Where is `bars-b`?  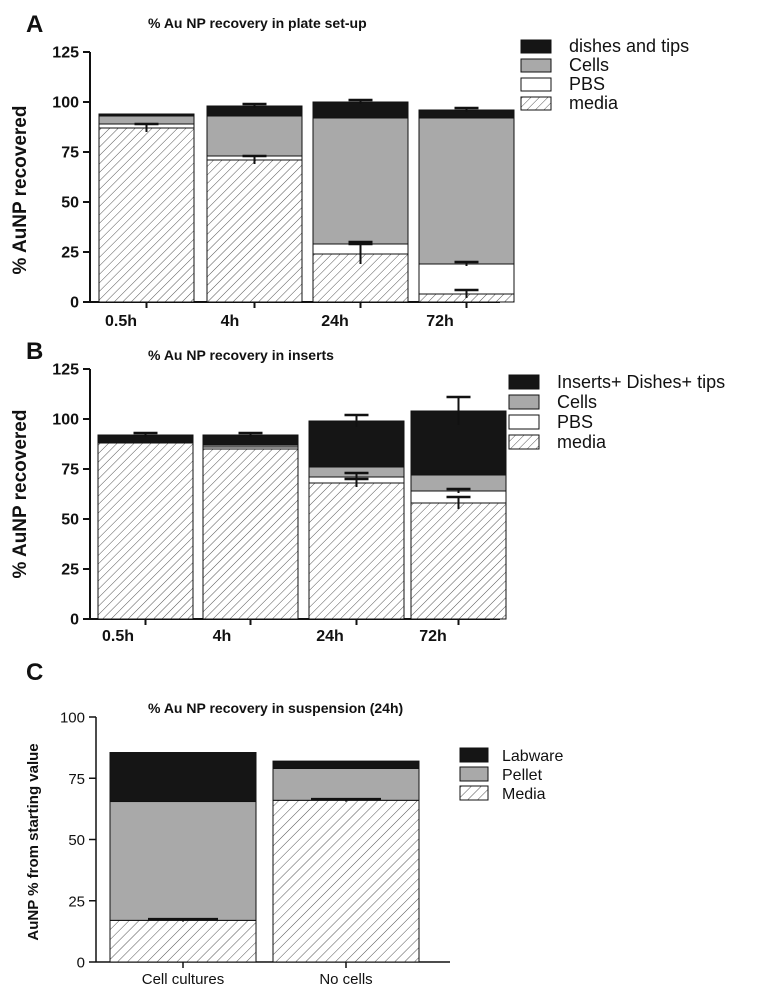
bars-b is located at coordinates (302, 507).